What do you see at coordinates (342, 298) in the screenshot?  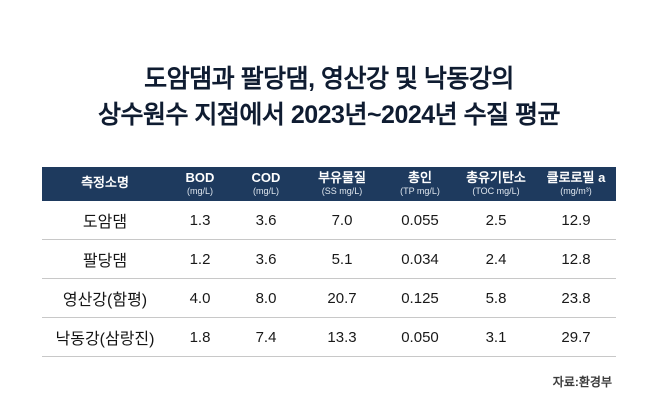 I see `value-cell: 20.7` at bounding box center [342, 298].